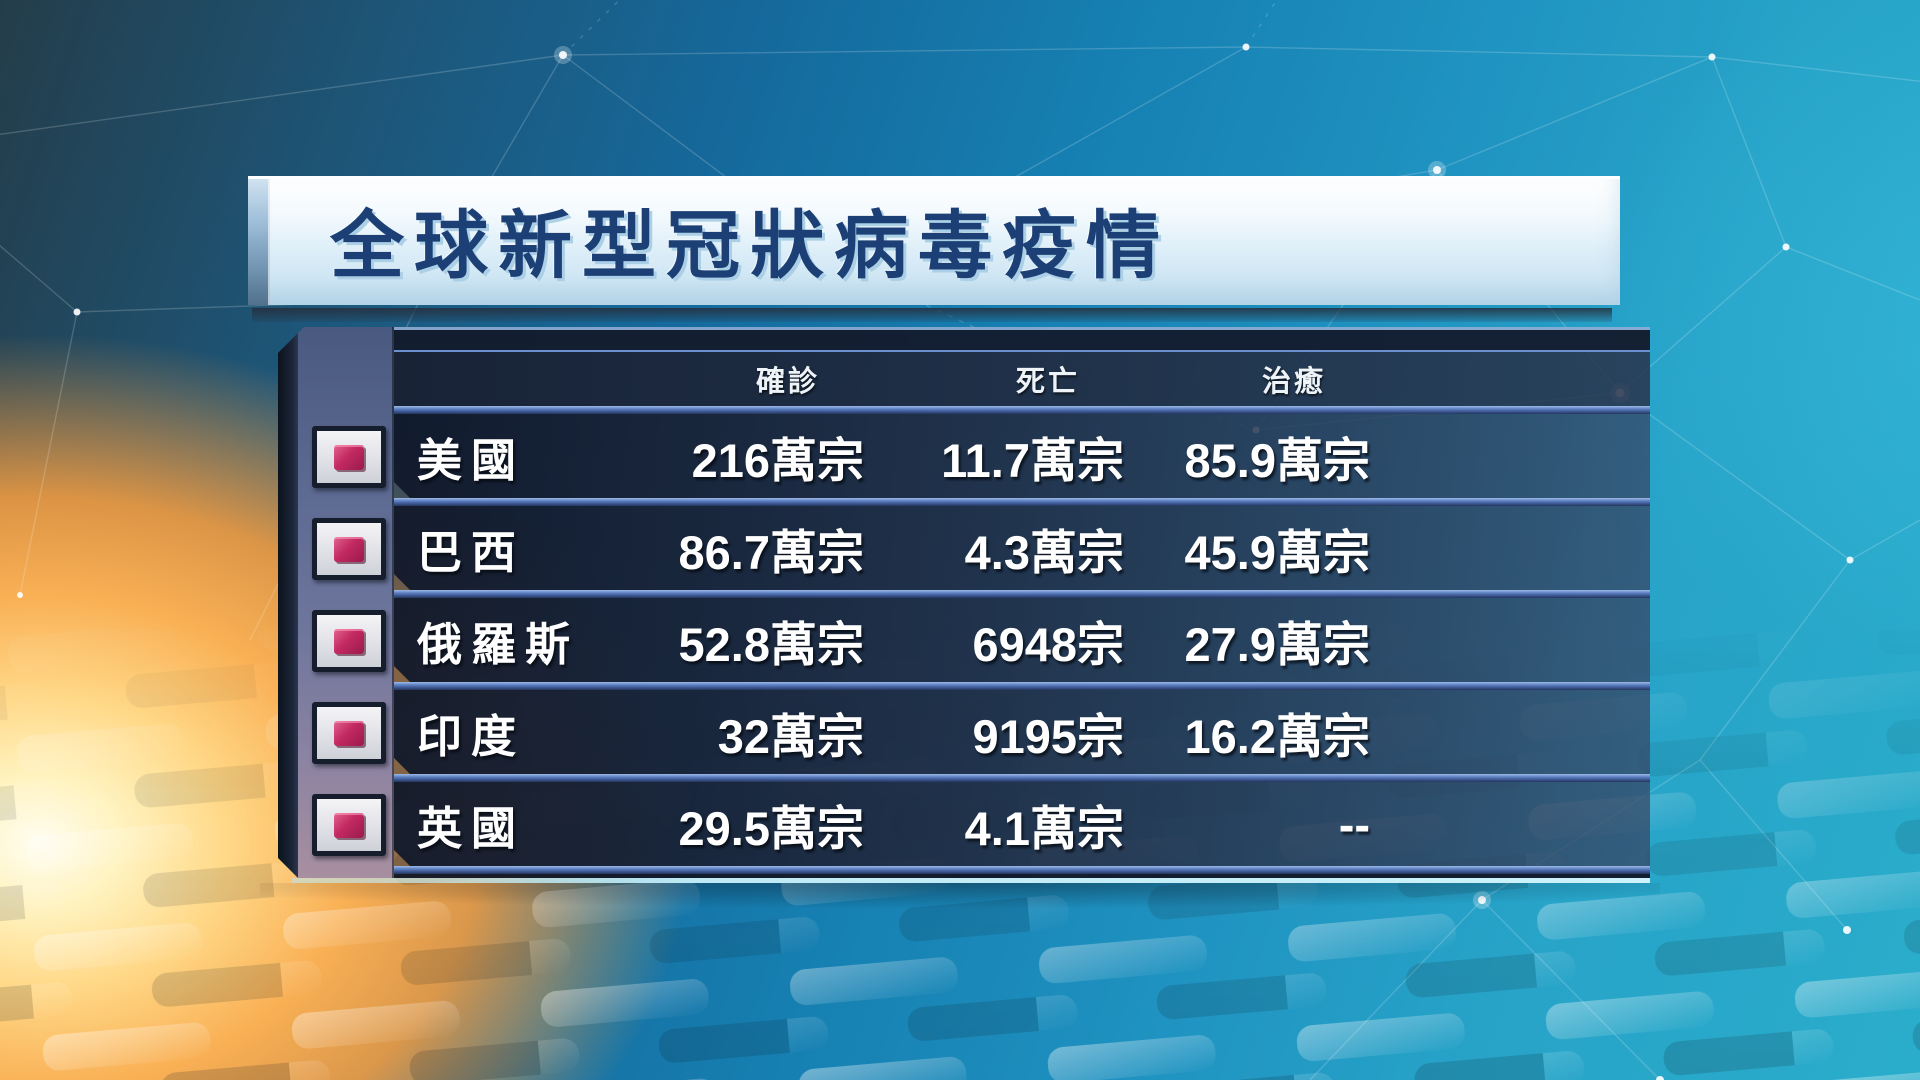  What do you see at coordinates (471, 828) in the screenshot?
I see `country-name: 英國` at bounding box center [471, 828].